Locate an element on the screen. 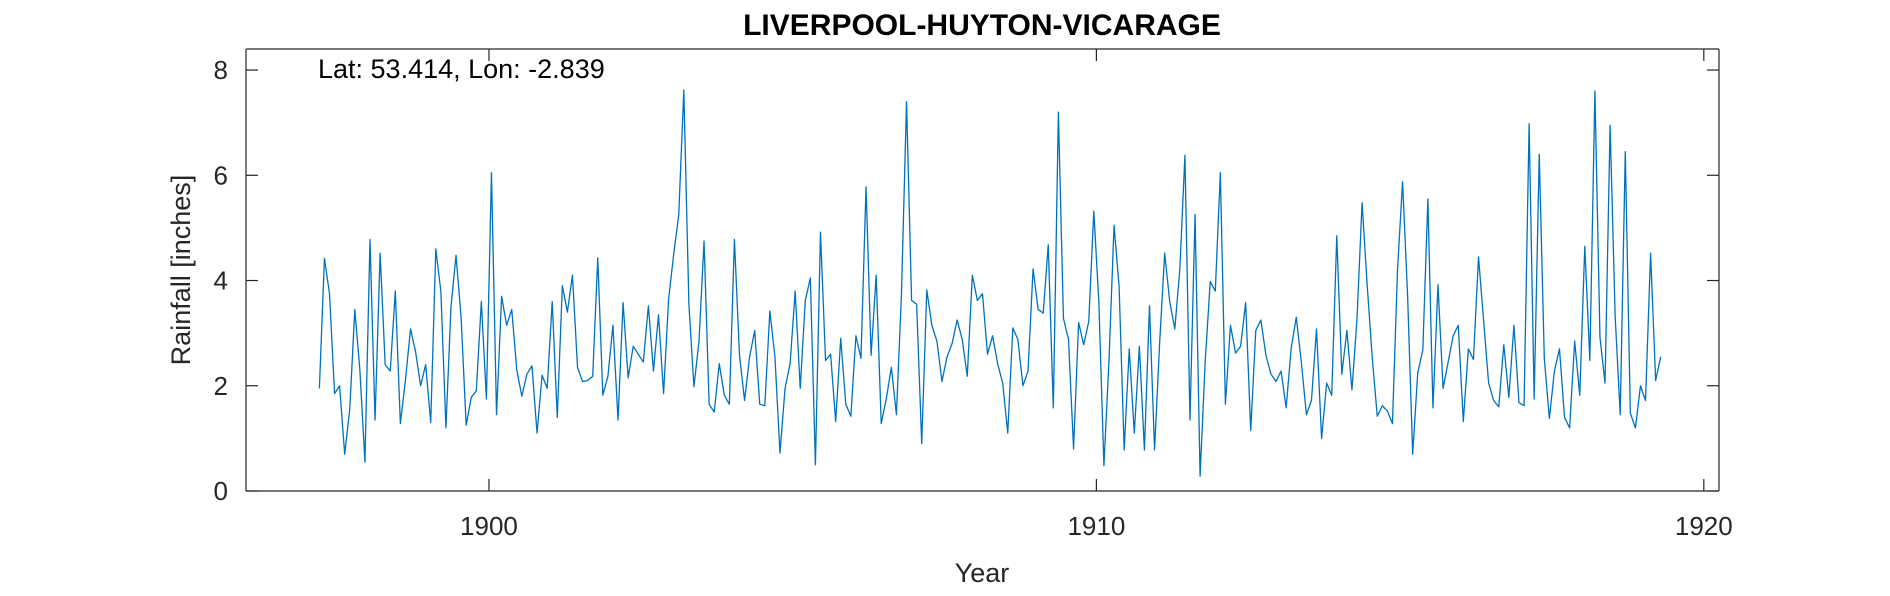 The width and height of the screenshot is (1890, 596). location-annotation: Lat: 53.414, Lon: -2.839 is located at coordinates (461, 69).